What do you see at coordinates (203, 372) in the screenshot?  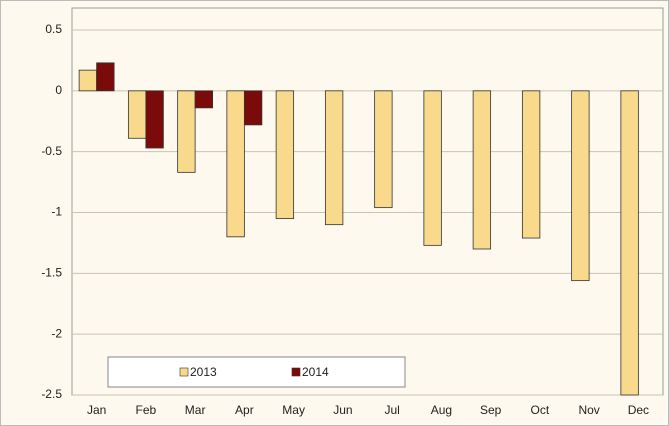 I see `legend-label: 2013` at bounding box center [203, 372].